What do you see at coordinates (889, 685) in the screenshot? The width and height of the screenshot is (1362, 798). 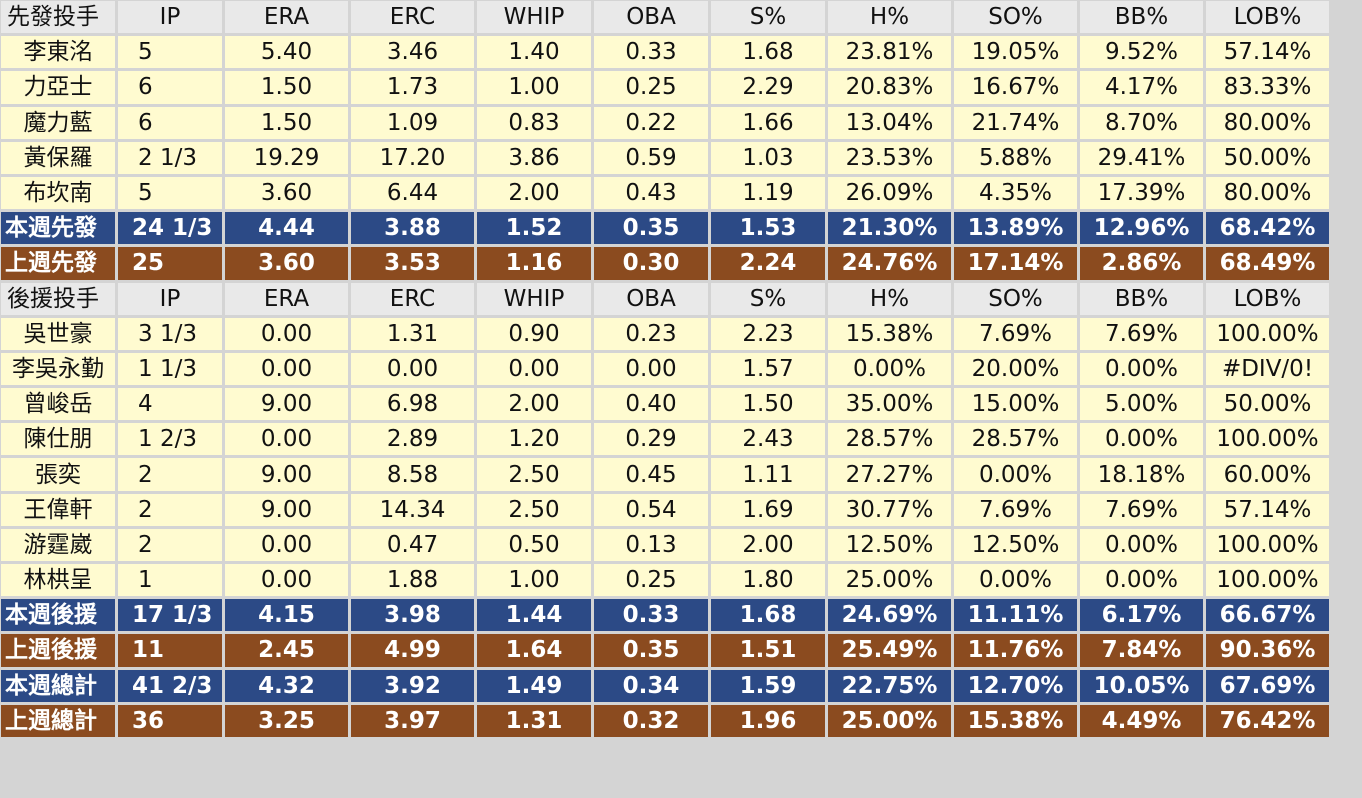 I see `stat-cell: 22.75%` at bounding box center [889, 685].